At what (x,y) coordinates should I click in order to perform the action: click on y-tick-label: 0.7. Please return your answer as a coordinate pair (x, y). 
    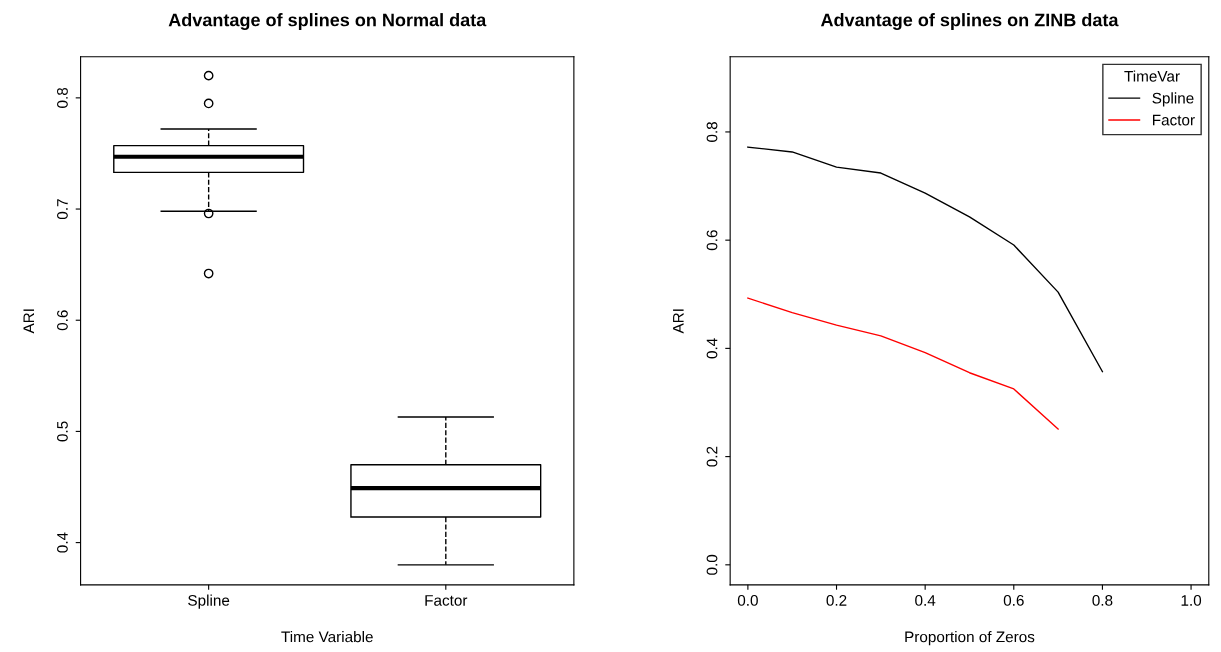
    Looking at the image, I should click on (62, 209).